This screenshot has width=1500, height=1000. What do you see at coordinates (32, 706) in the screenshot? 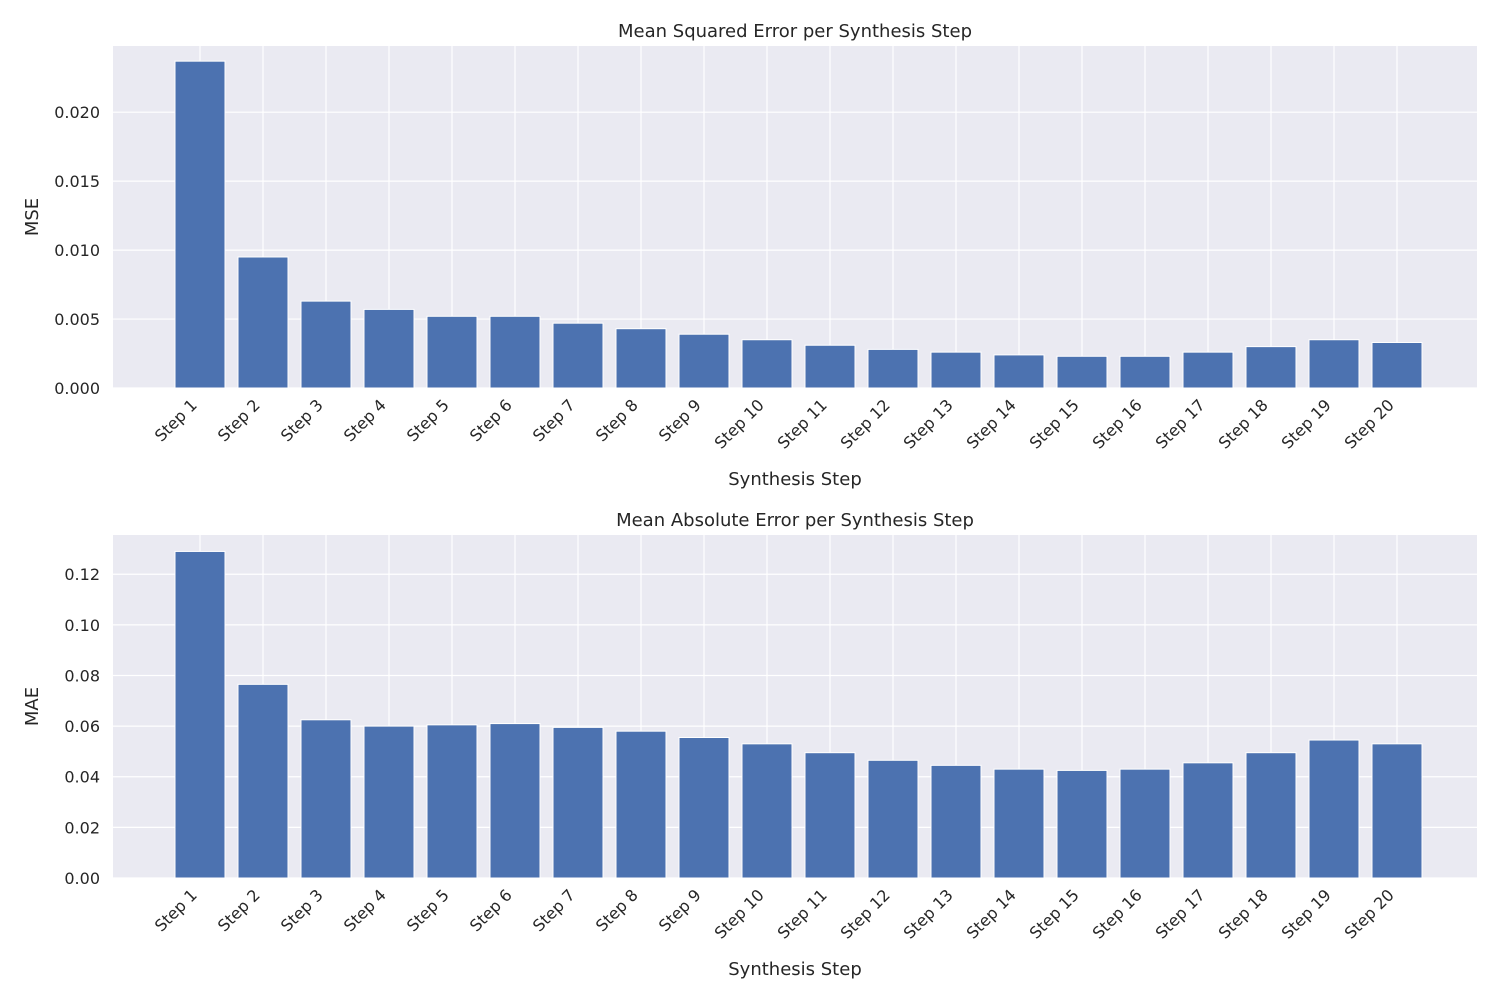
I see `mae-y-axis-label: MAE` at bounding box center [32, 706].